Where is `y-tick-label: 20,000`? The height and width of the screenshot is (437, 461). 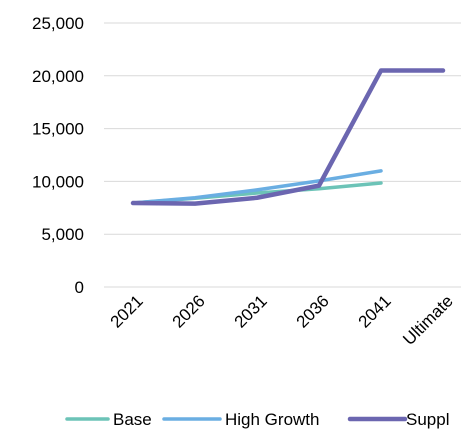
y-tick-label: 20,000 is located at coordinates (58, 76).